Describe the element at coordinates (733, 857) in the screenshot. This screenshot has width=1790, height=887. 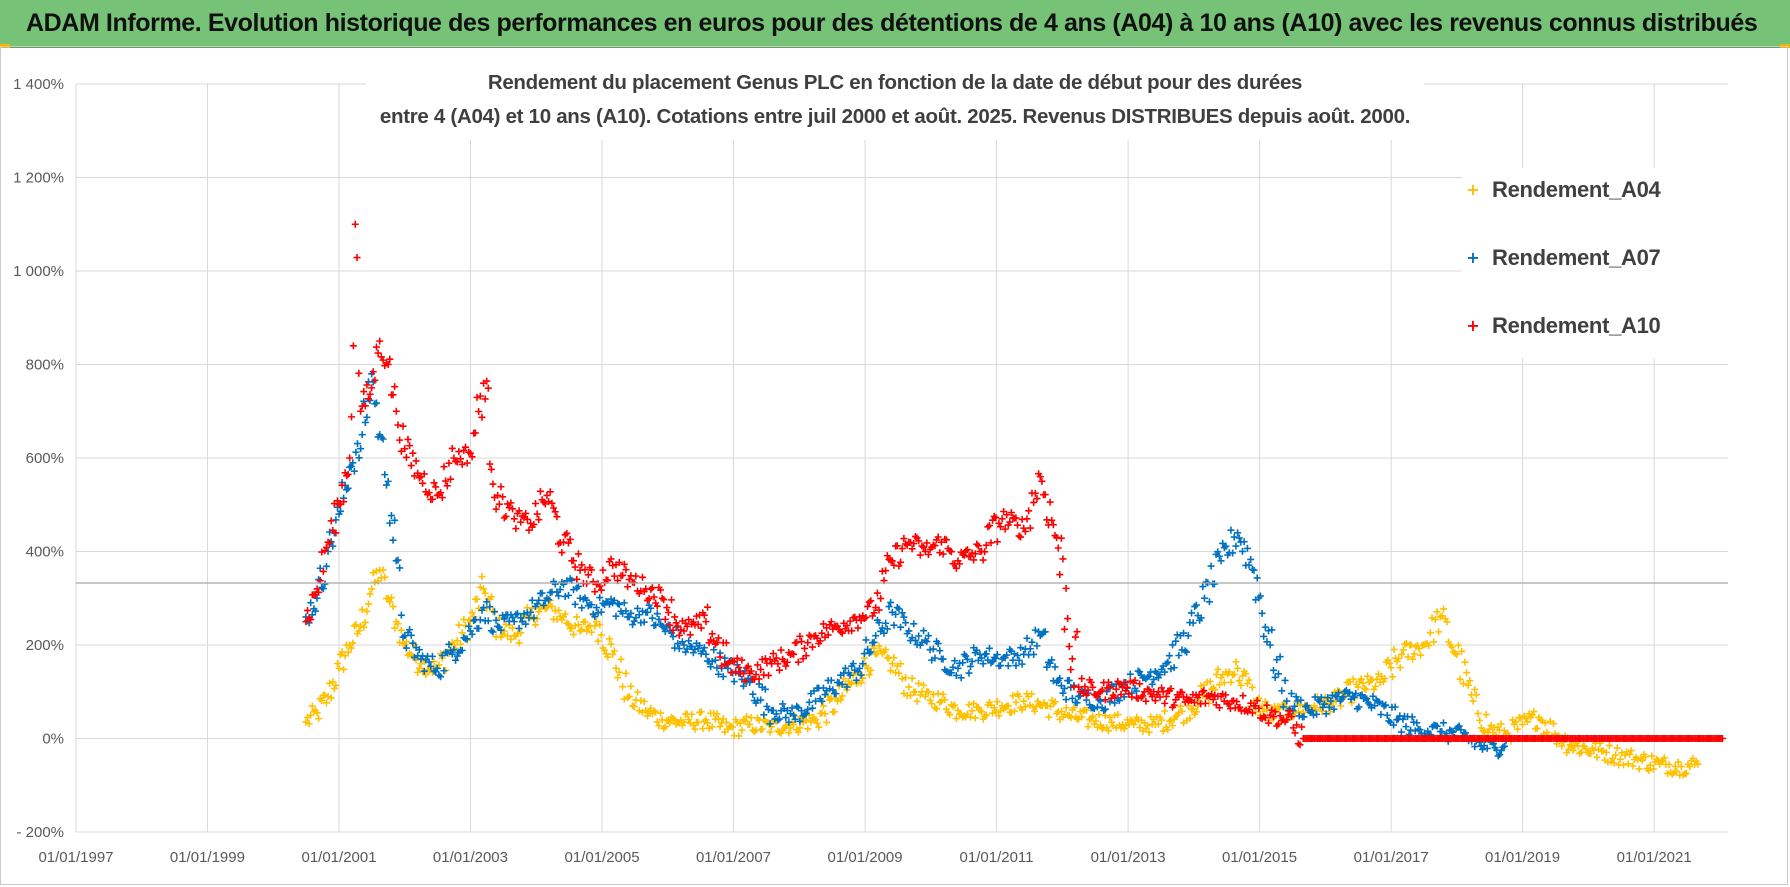
I see `x-tick-label: 01/01/2007` at that location.